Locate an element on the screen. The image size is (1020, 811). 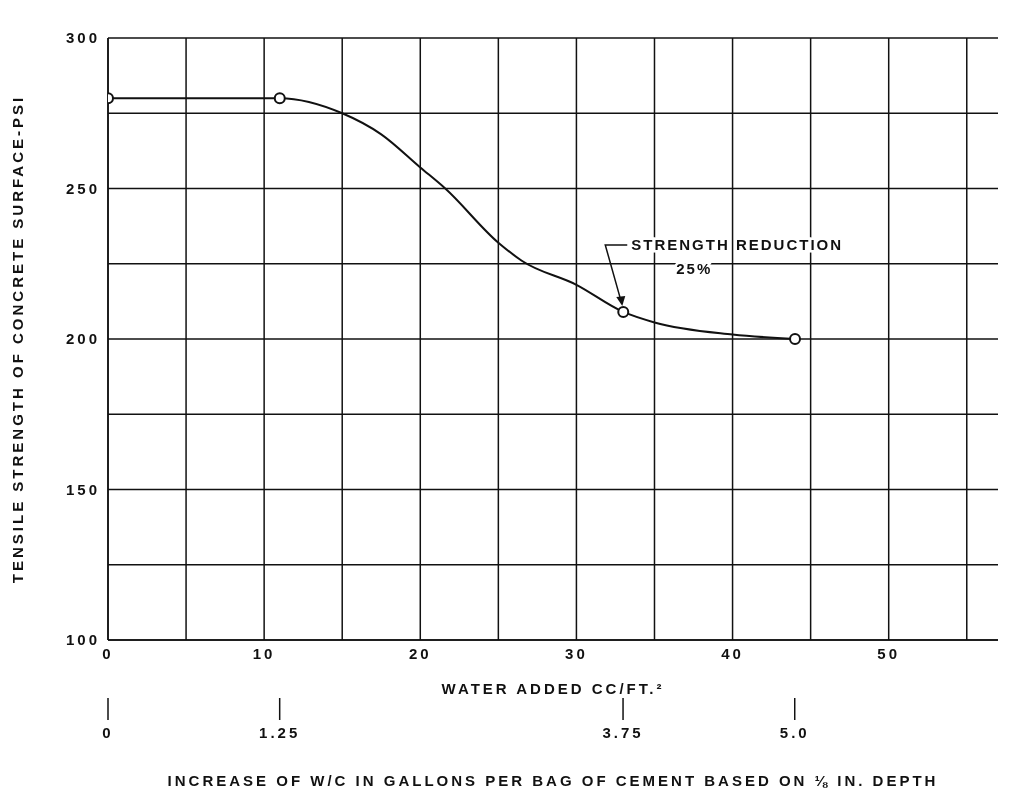
x-tick-label: 30 is located at coordinates (576, 653).